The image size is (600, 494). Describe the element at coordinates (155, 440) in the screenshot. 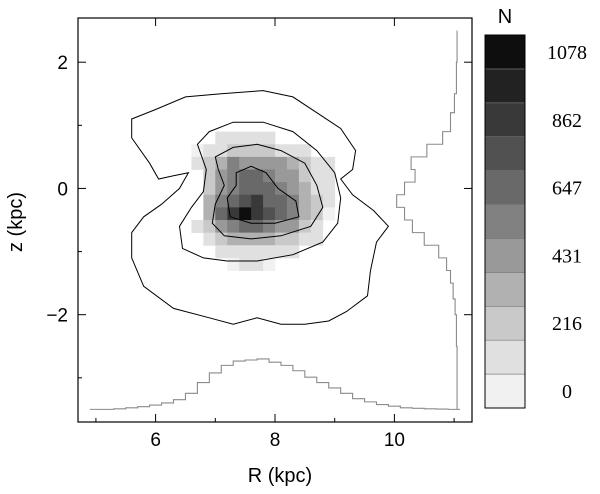

I see `x-tick-label: 6` at that location.